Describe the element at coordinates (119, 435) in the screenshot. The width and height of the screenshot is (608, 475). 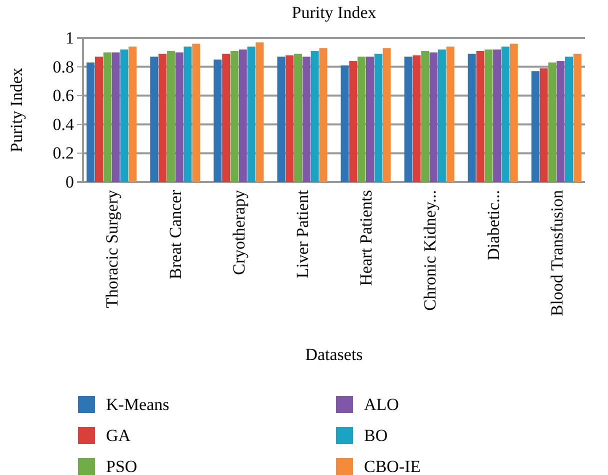
I see `legend-label: GA` at that location.